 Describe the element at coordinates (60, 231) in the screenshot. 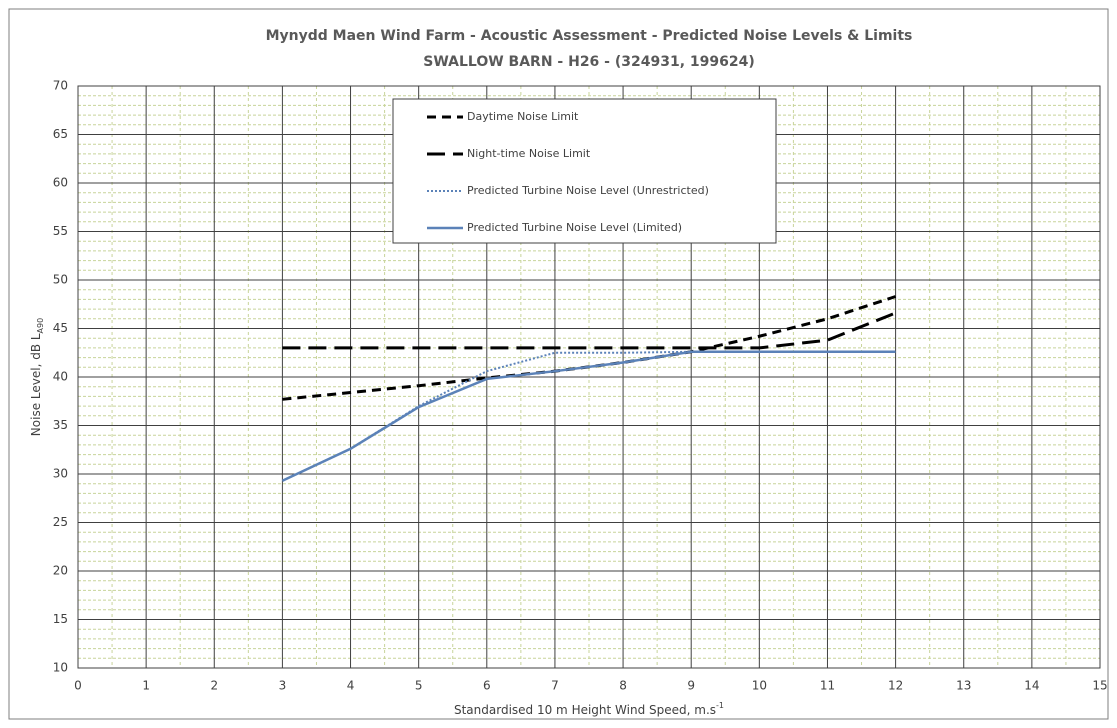

I see `y-tick-label: 55` at that location.